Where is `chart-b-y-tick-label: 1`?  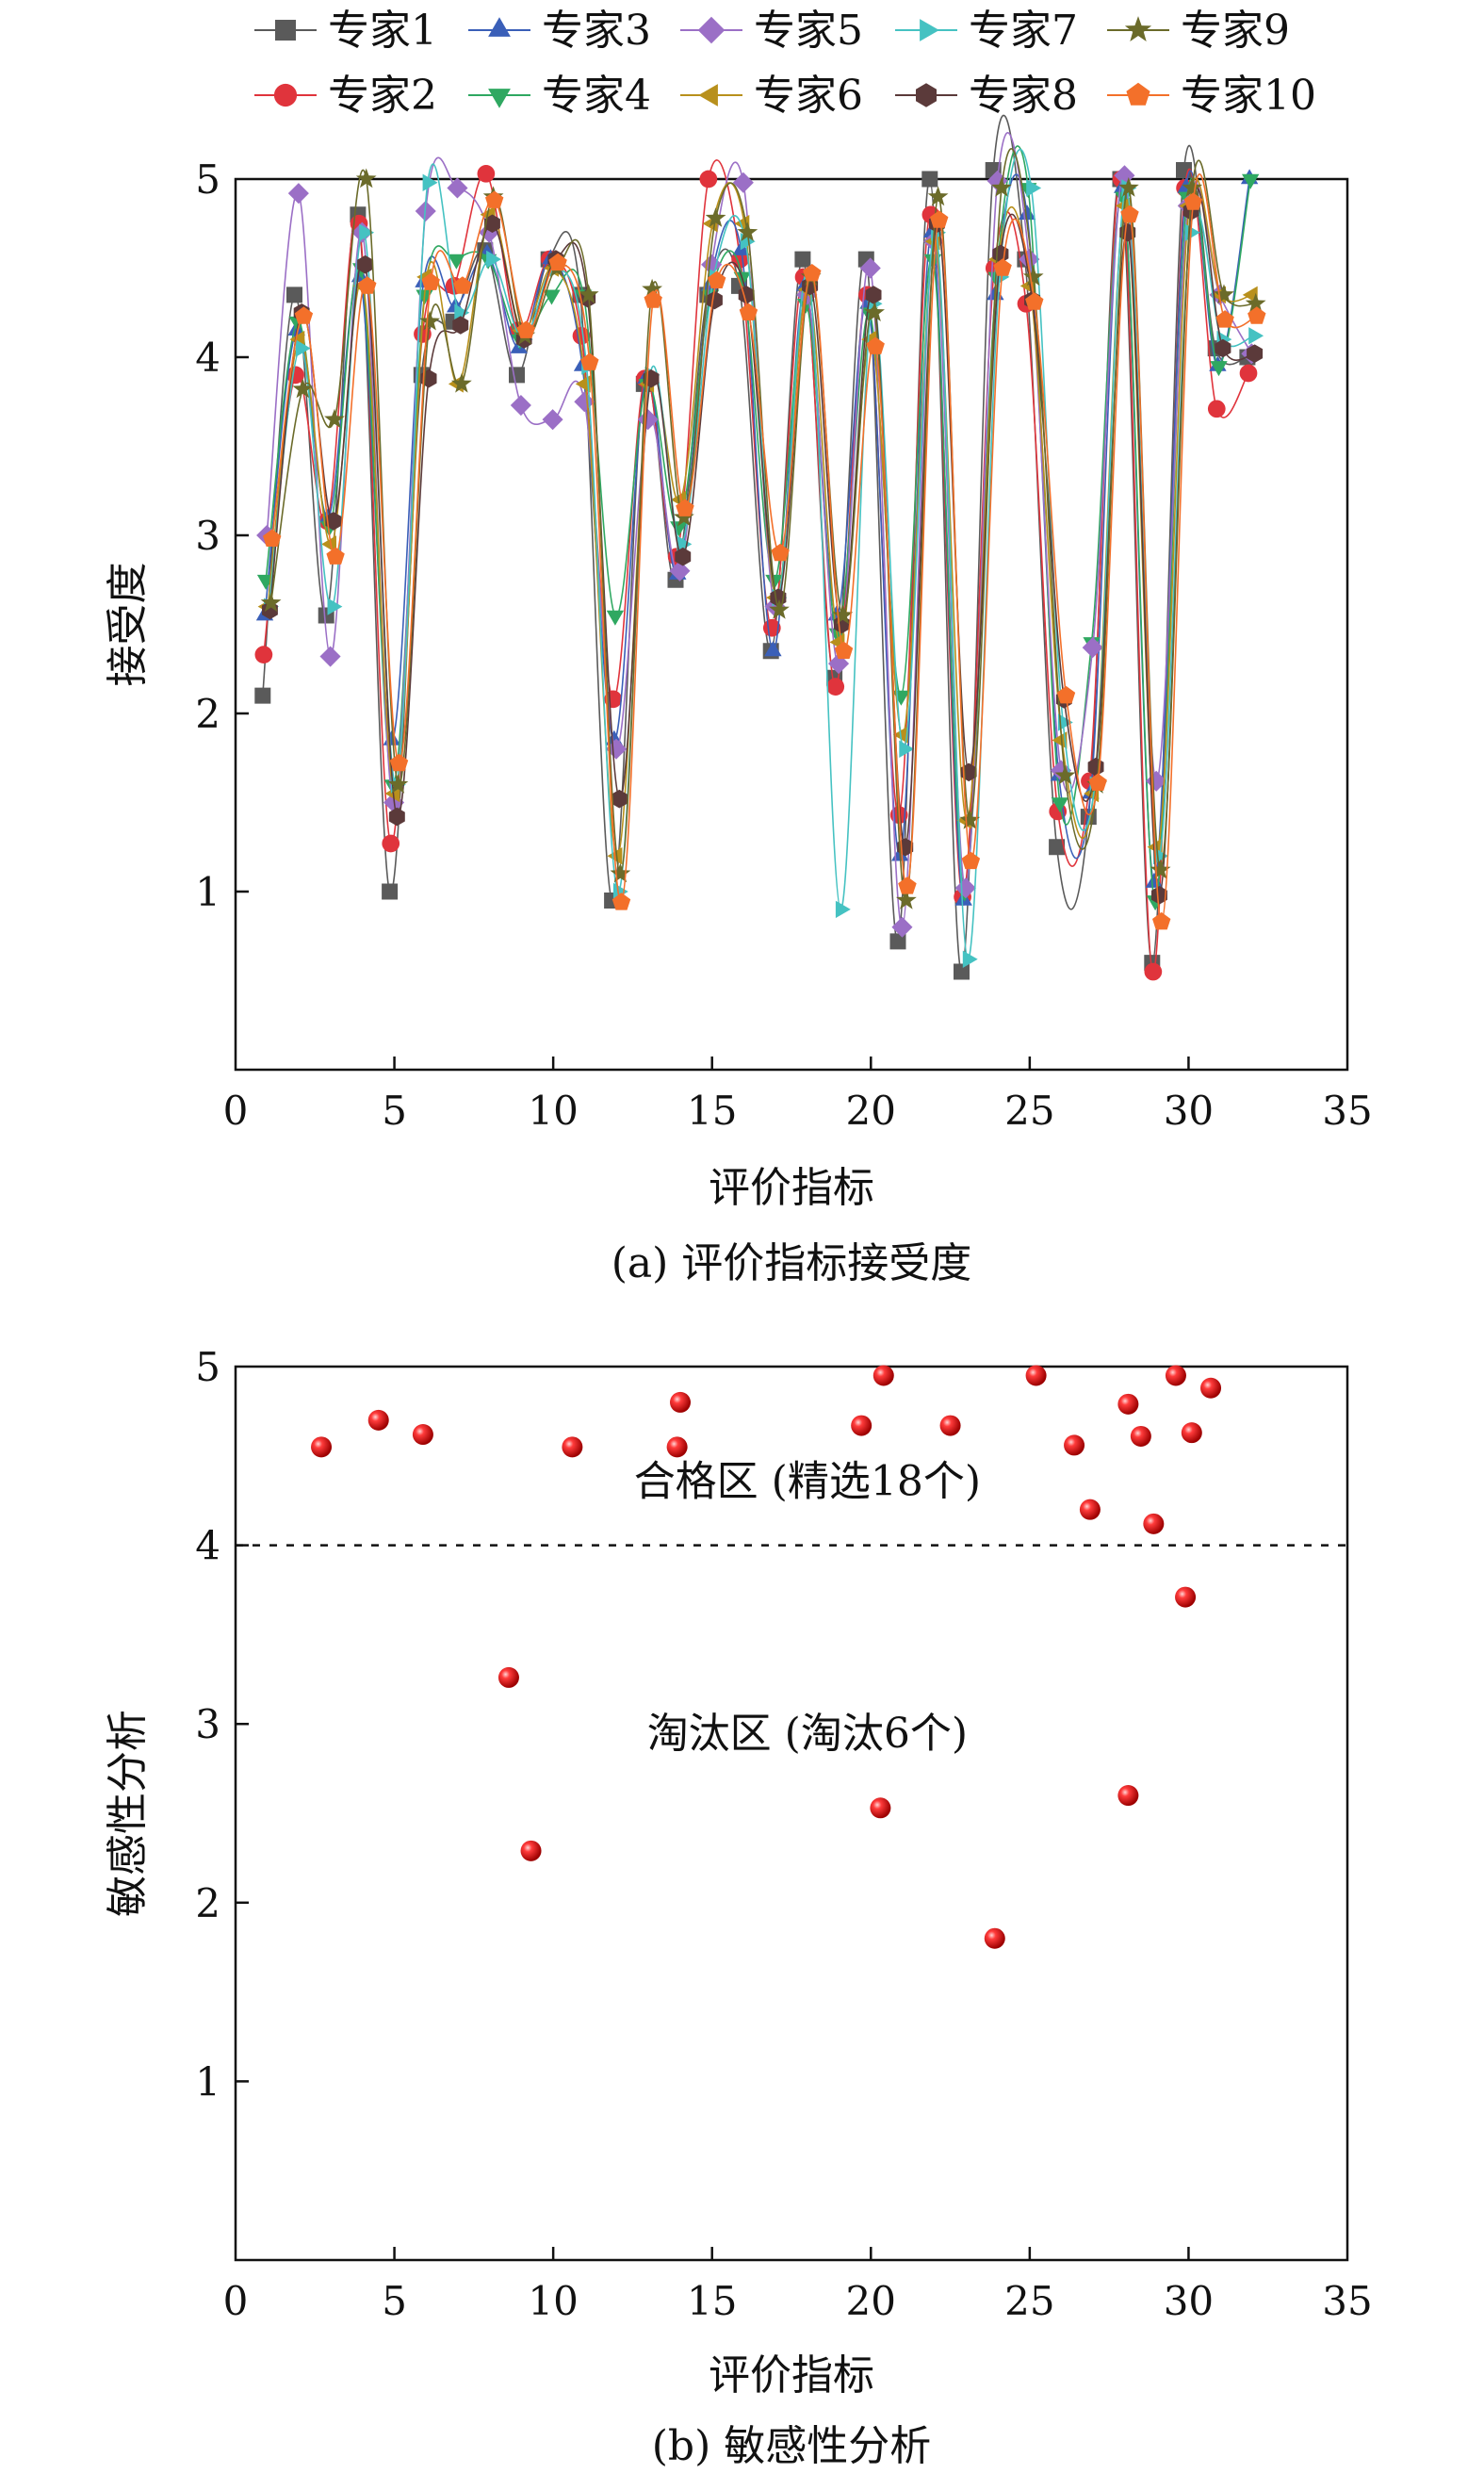 chart-b-y-tick-label: 1 is located at coordinates (207, 2081).